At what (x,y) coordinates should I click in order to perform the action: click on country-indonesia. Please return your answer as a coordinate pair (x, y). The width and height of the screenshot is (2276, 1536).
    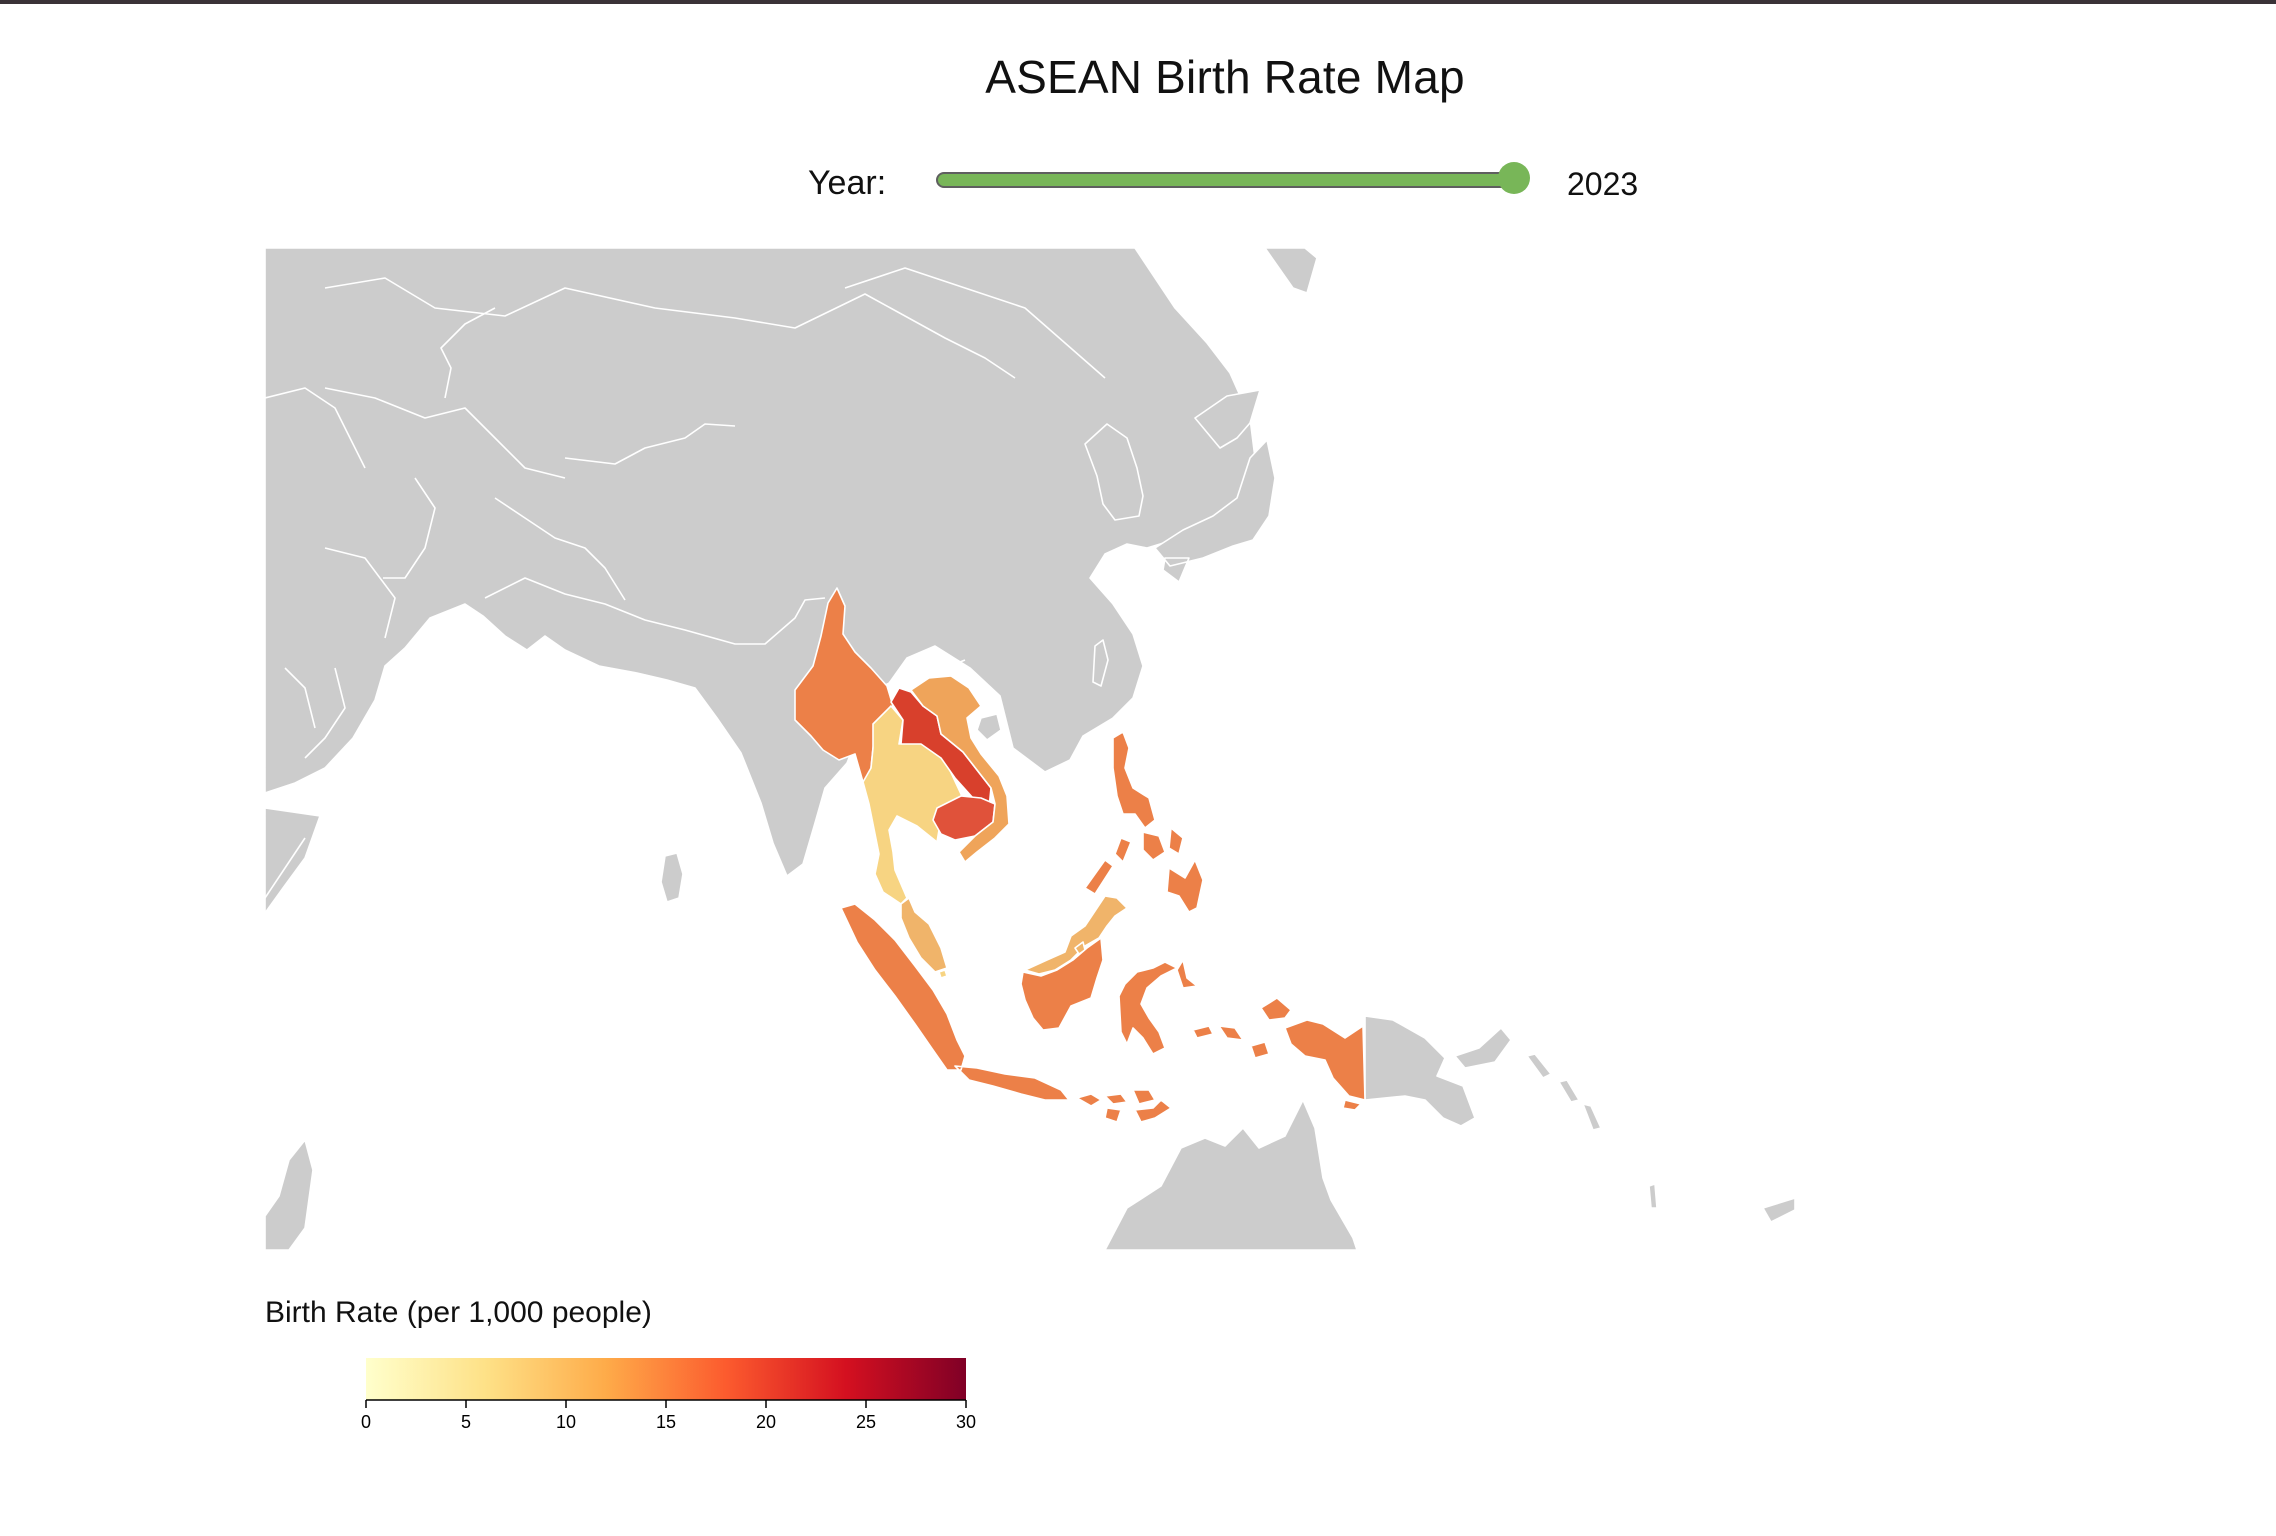
    Looking at the image, I should click on (1103, 1013).